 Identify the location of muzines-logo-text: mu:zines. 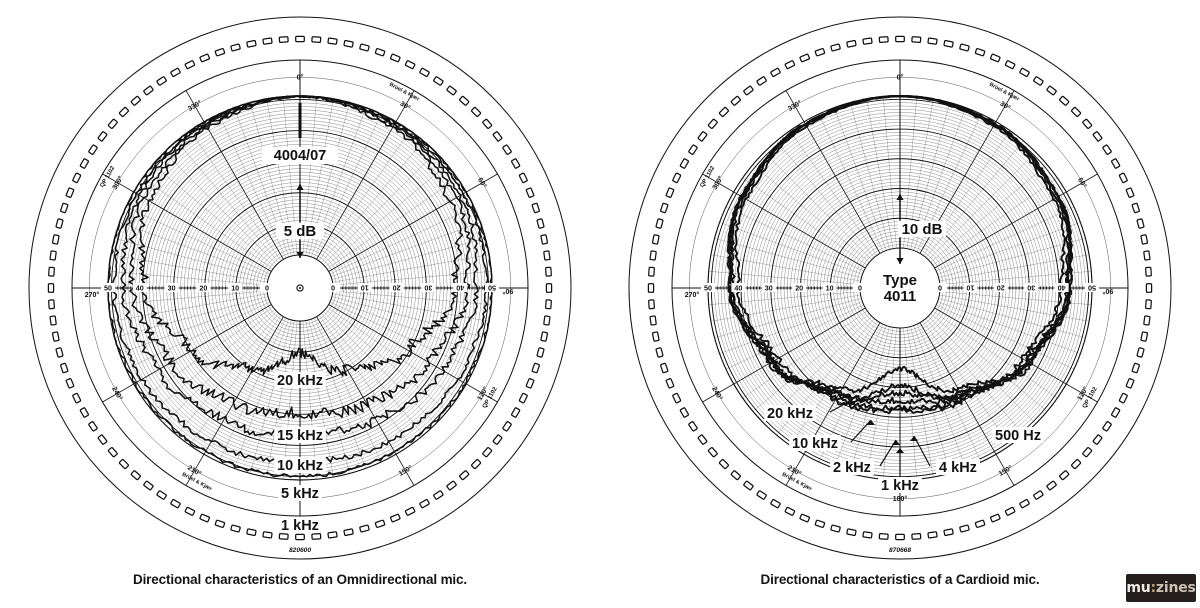
(1161, 588).